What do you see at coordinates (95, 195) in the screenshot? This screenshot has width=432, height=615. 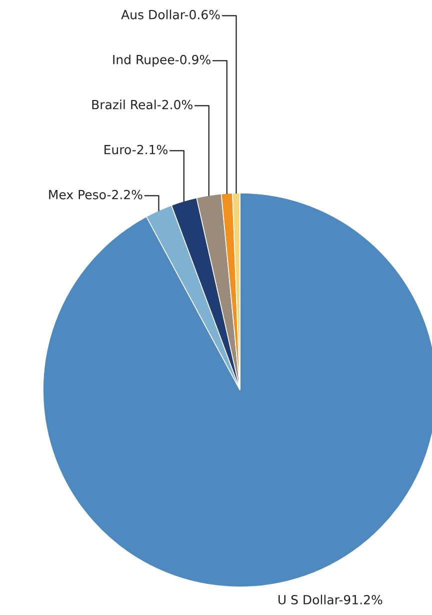 I see `slice-label: Mex Peso-2.2%` at bounding box center [95, 195].